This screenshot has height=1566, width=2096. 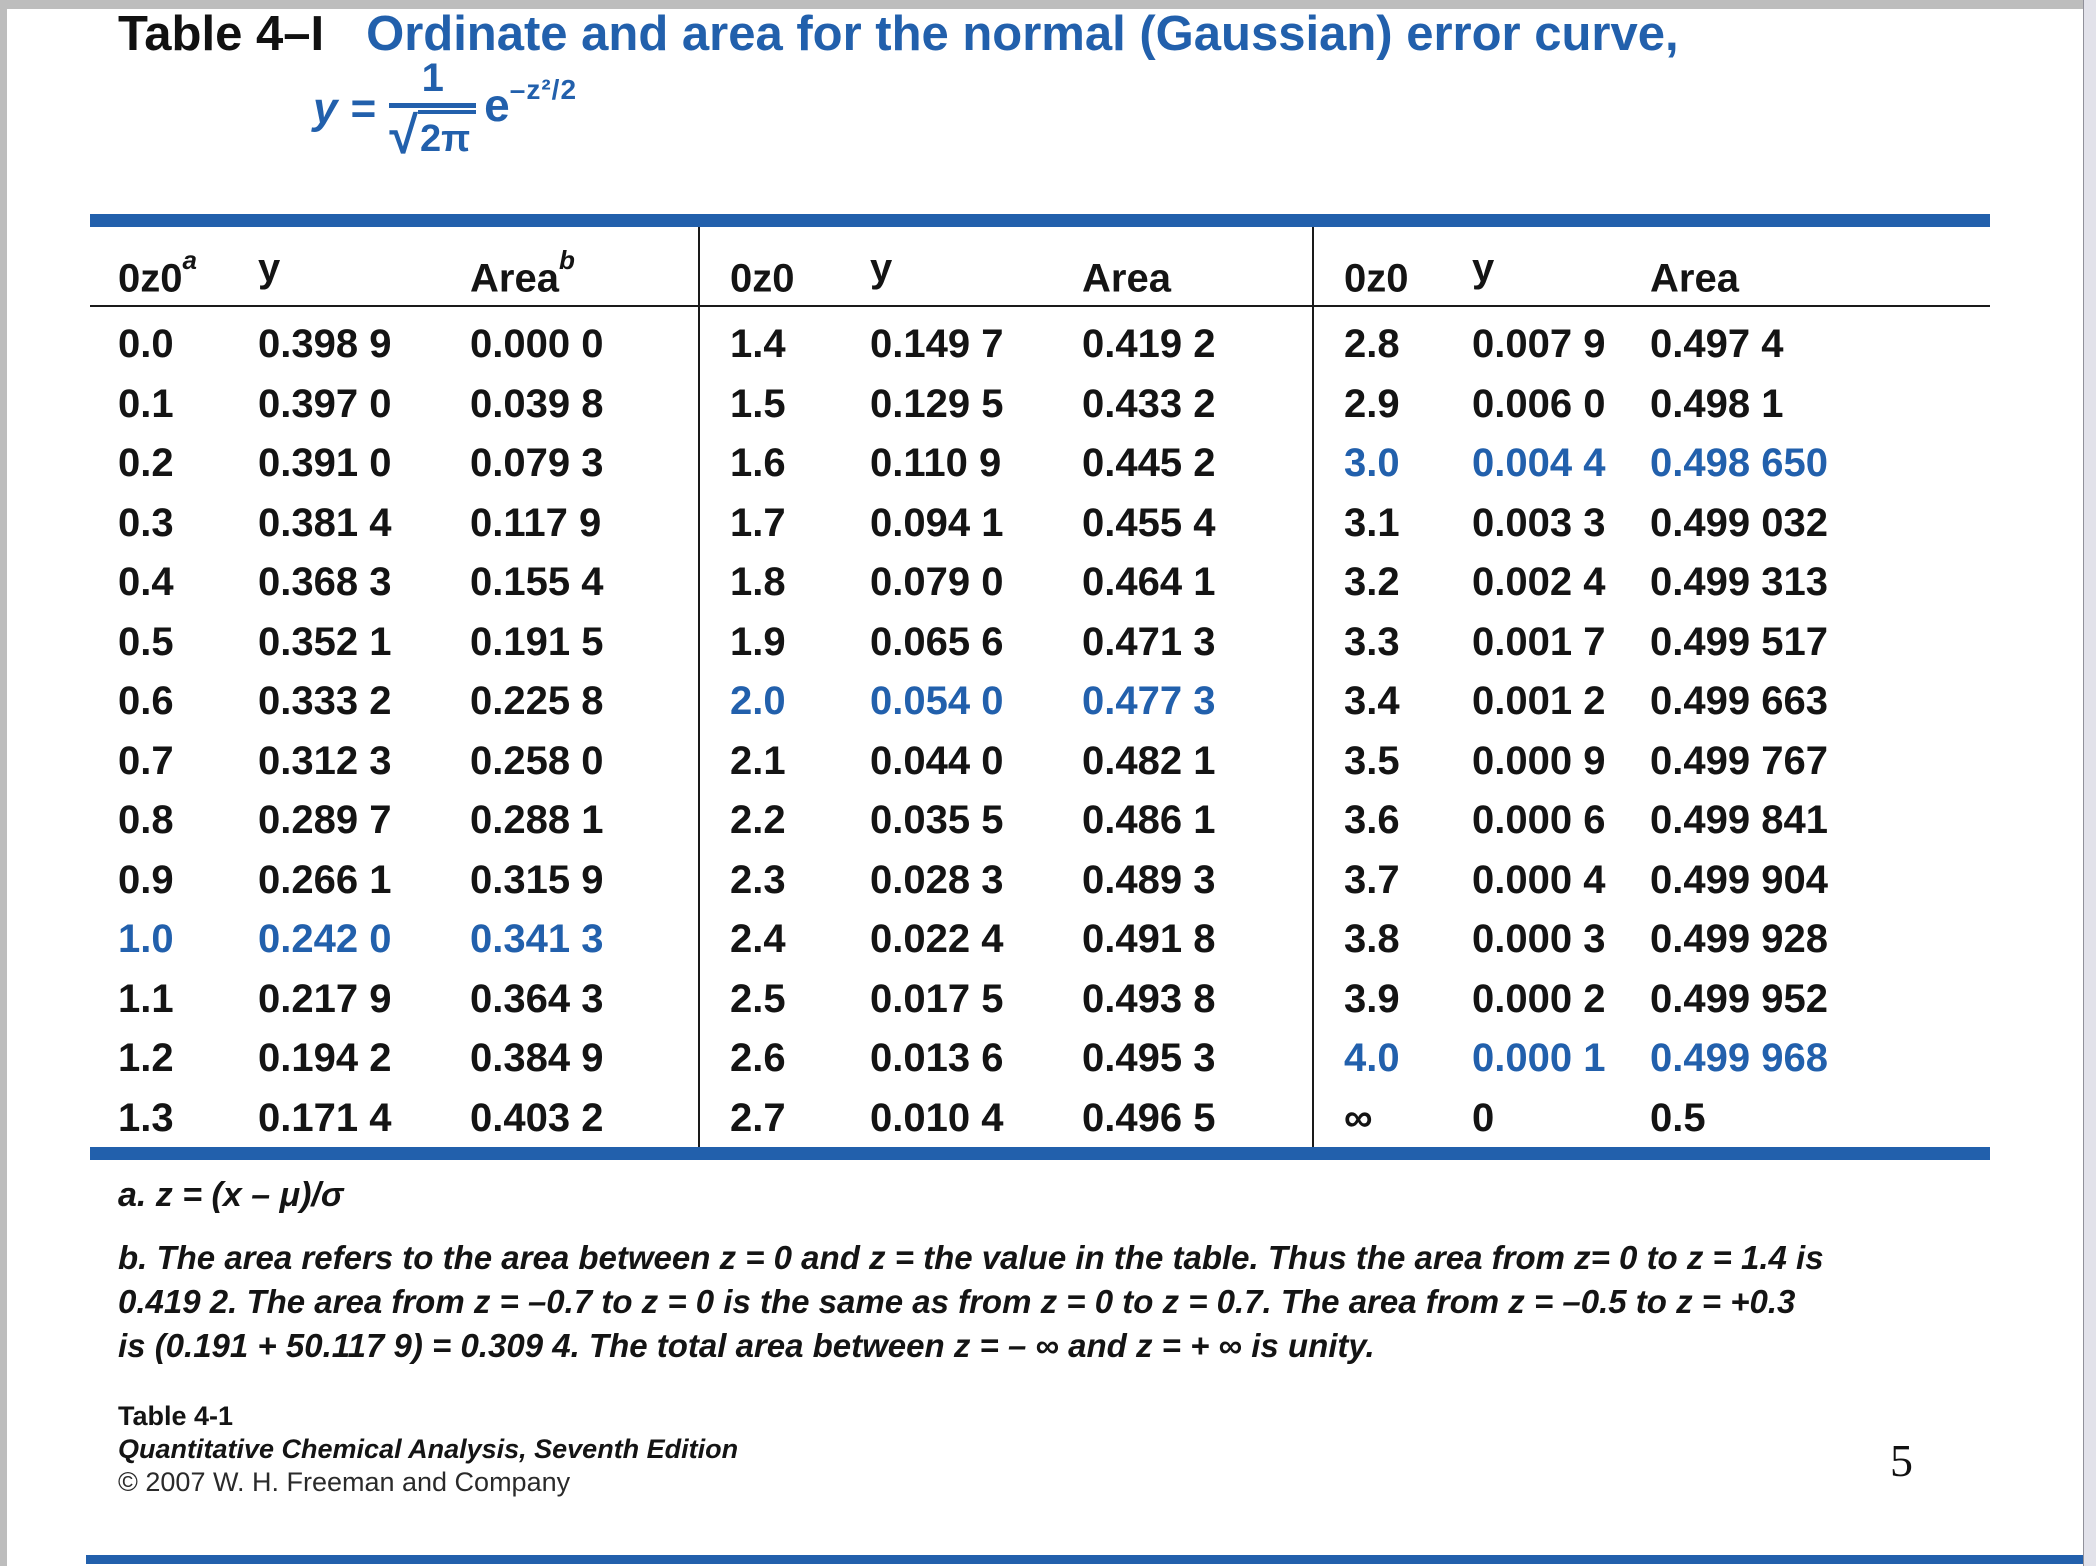 I want to click on z-value: 3.7, so click(x=1372, y=879).